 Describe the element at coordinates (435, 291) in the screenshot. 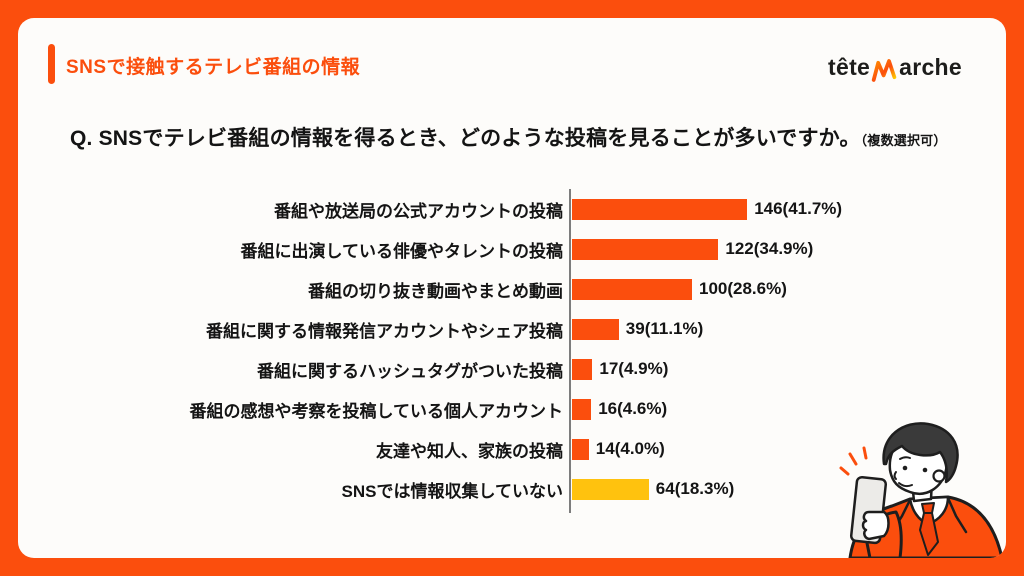

I see `category-label: 番組の切り抜き動画やまとめ動画` at that location.